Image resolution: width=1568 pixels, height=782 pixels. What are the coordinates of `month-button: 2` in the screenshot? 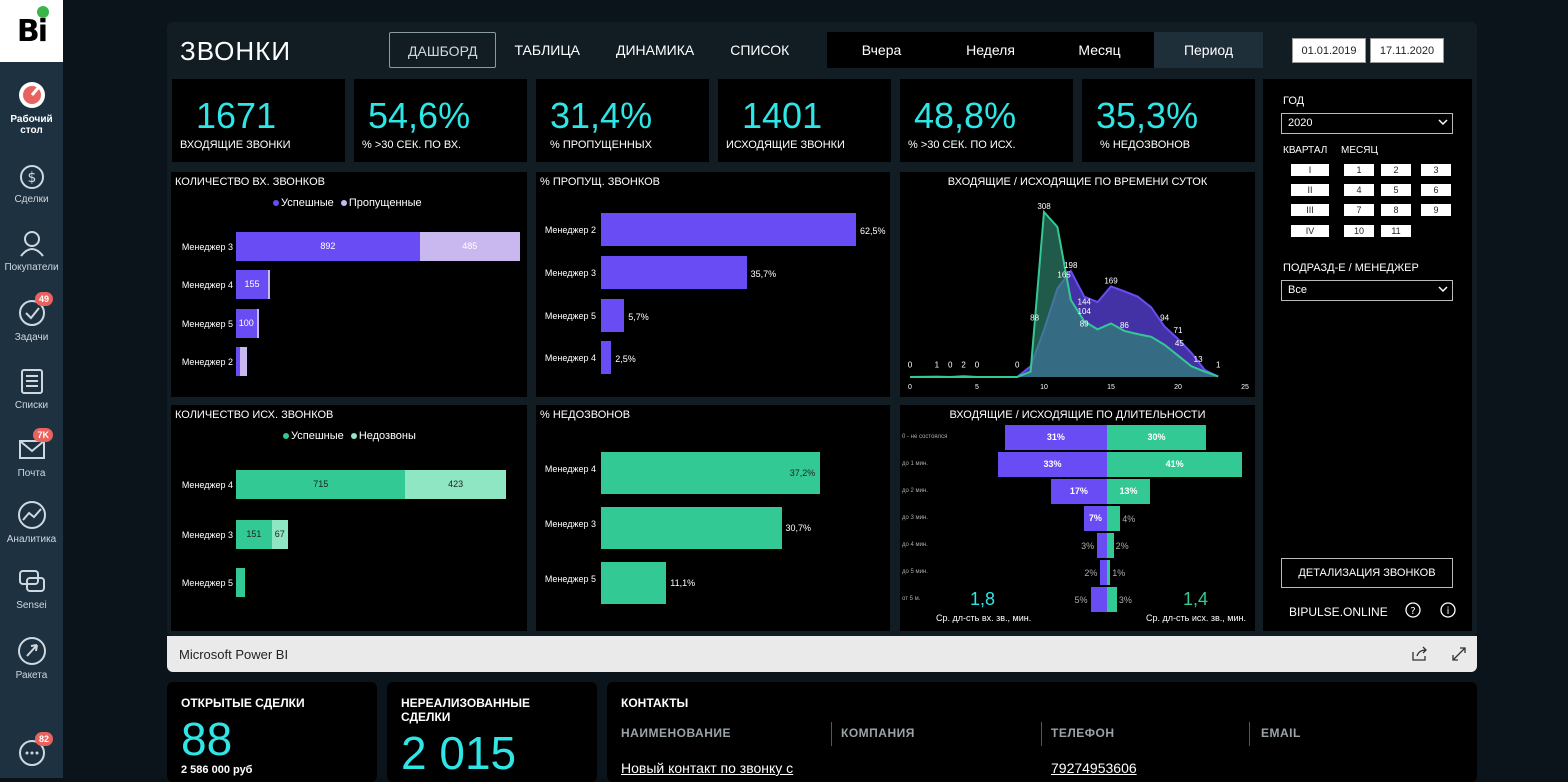 It's located at (1396, 170).